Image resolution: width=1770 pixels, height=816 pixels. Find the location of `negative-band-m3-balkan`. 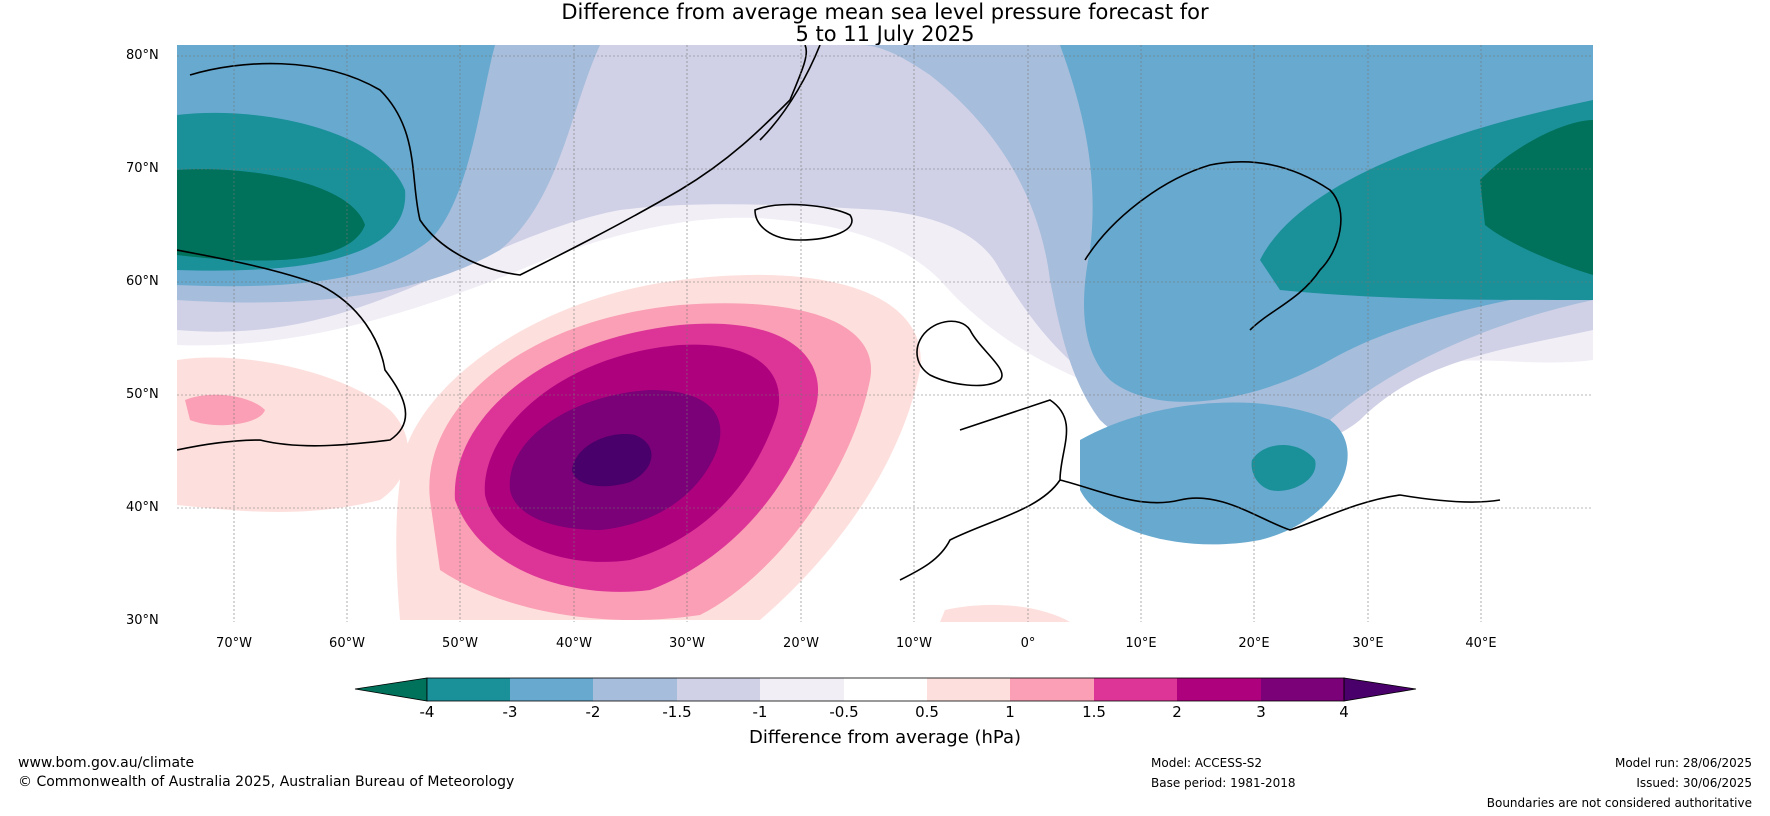

negative-band-m3-balkan is located at coordinates (1283, 468).